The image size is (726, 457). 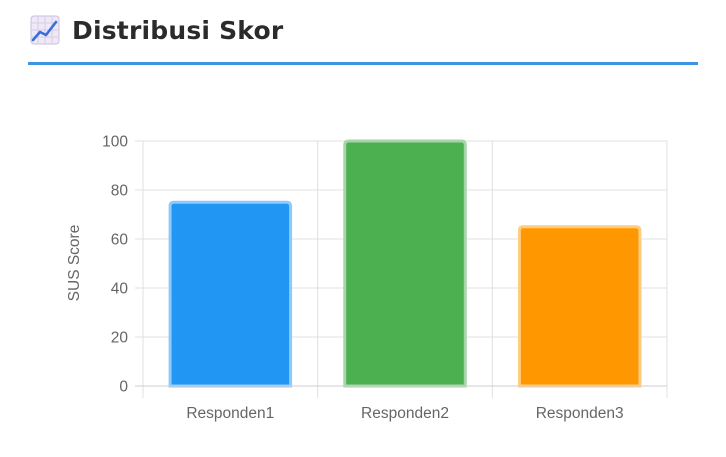 What do you see at coordinates (230, 294) in the screenshot?
I see `bar-responden1` at bounding box center [230, 294].